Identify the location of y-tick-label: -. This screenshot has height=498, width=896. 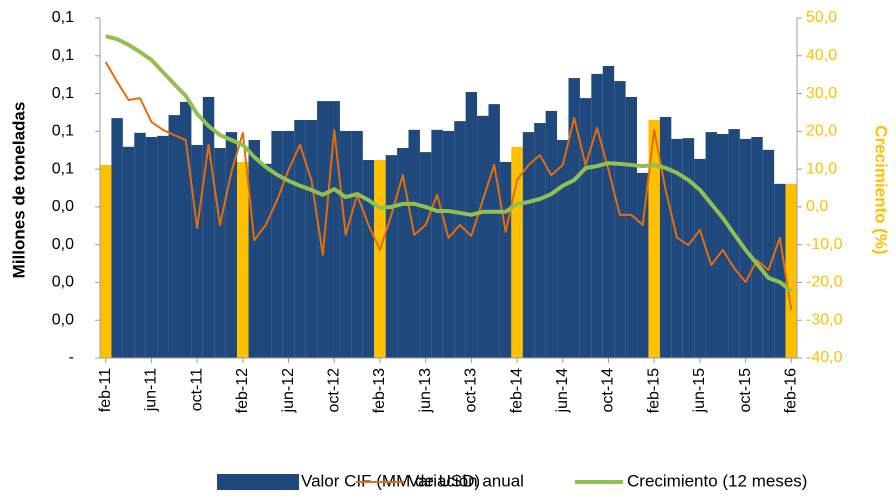
(71, 357).